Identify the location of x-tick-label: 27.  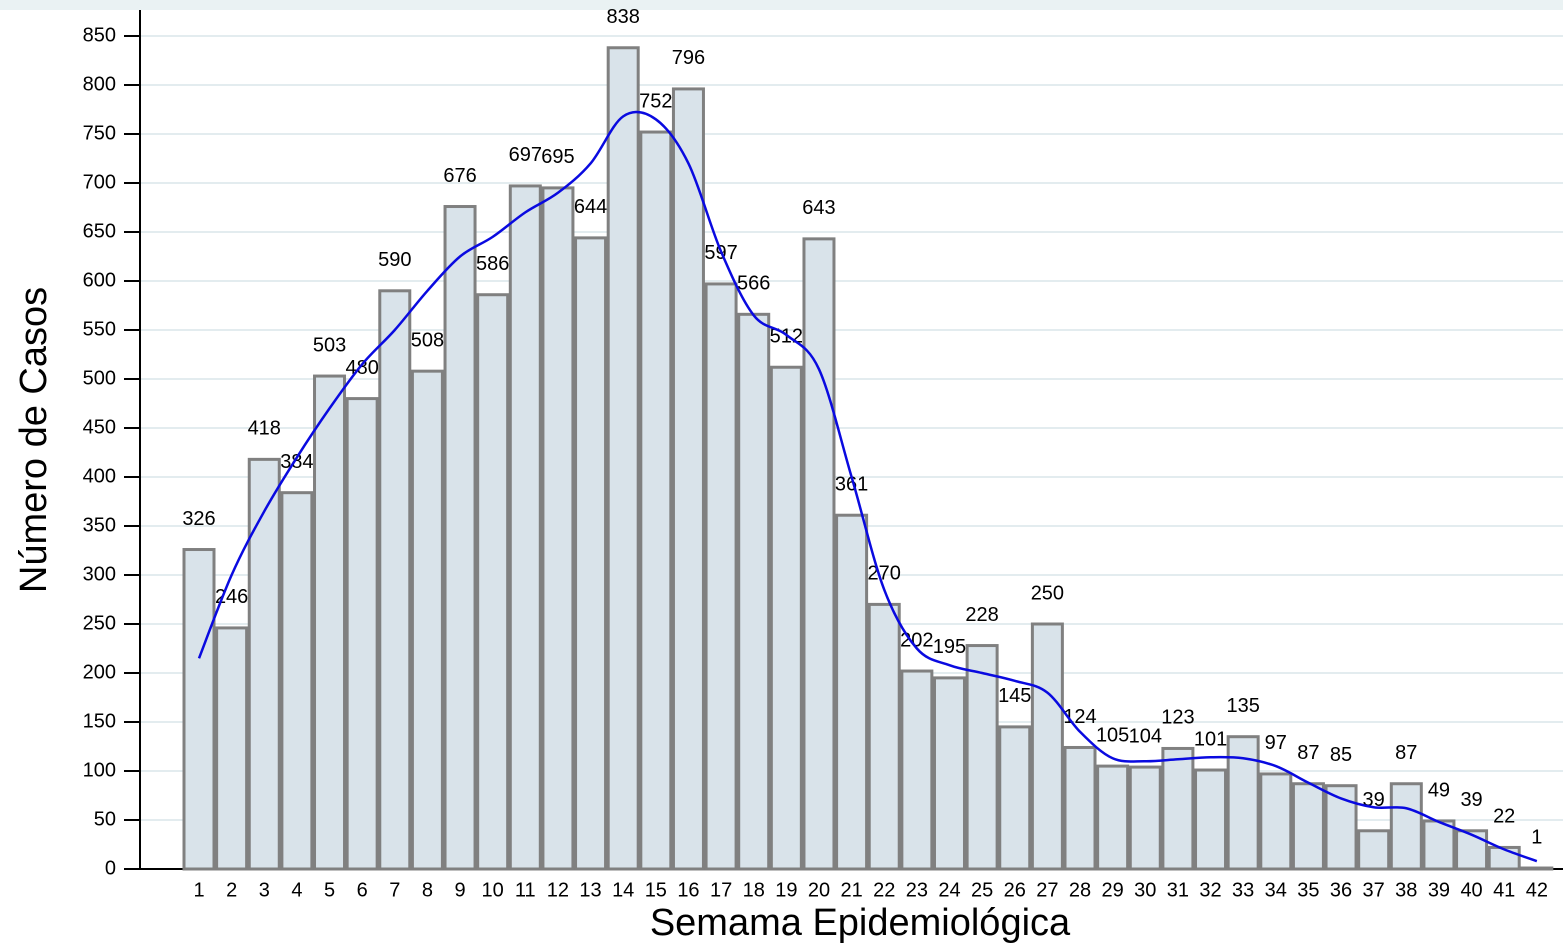
(1047, 890).